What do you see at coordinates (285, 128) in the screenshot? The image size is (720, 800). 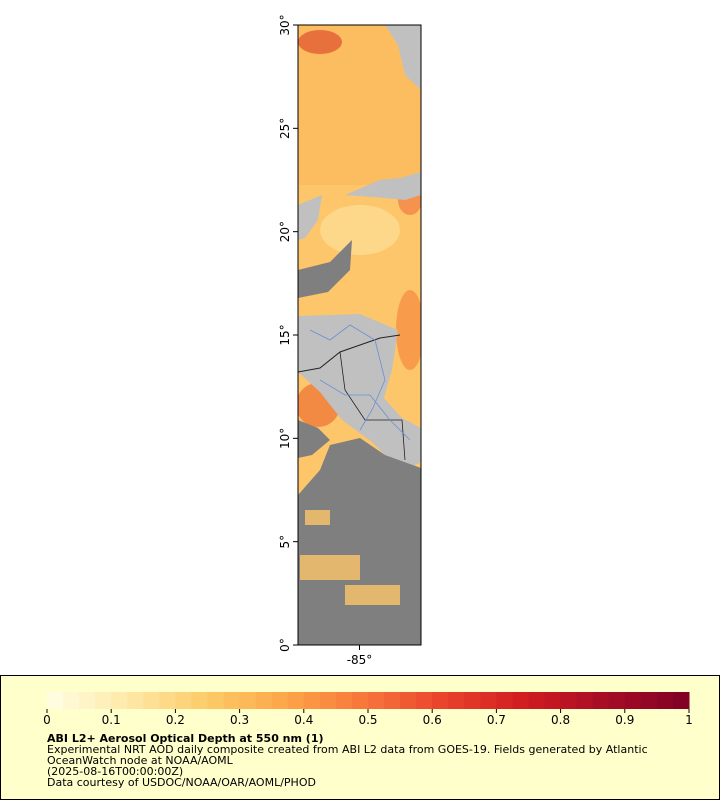 I see `lat-tick-label: 25°` at bounding box center [285, 128].